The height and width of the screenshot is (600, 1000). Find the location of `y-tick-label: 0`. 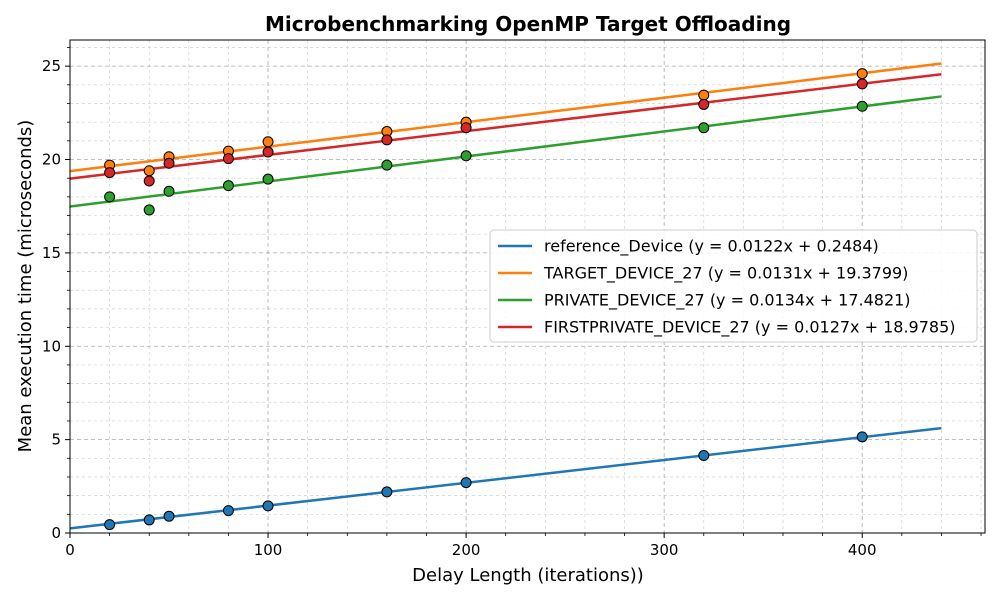

y-tick-label: 0 is located at coordinates (56, 533).